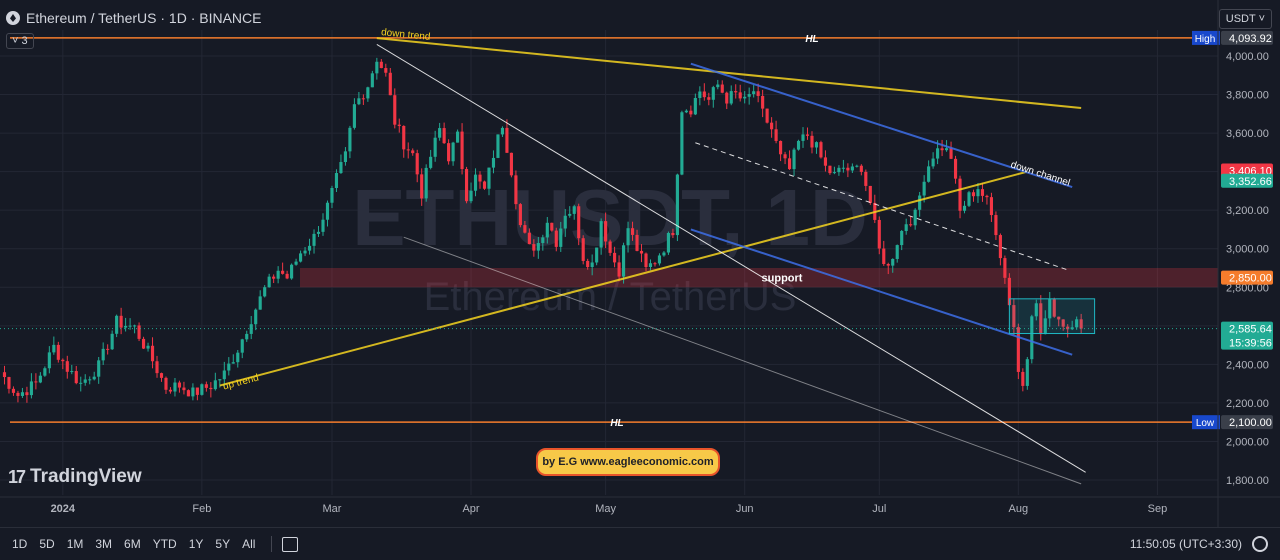  I want to click on range-button-1m: 1M, so click(75, 544).